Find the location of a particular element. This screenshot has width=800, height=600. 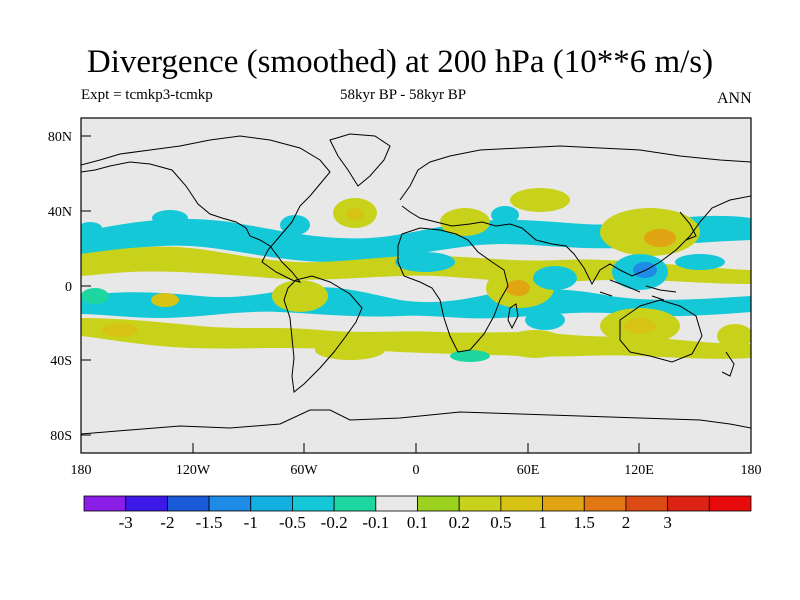

colorbar: -3 -2 -1.5 -1 -0.5 -0.2 -0.1 0.1 0.2 0.5 1 1.5 2 3 is located at coordinates (417, 513).